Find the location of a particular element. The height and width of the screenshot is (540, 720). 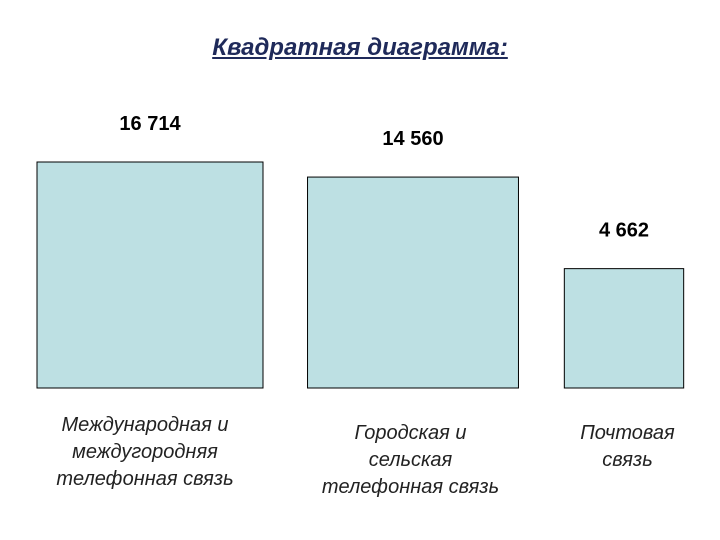

category-label-0-line-0: Международная и is located at coordinates (145, 425).